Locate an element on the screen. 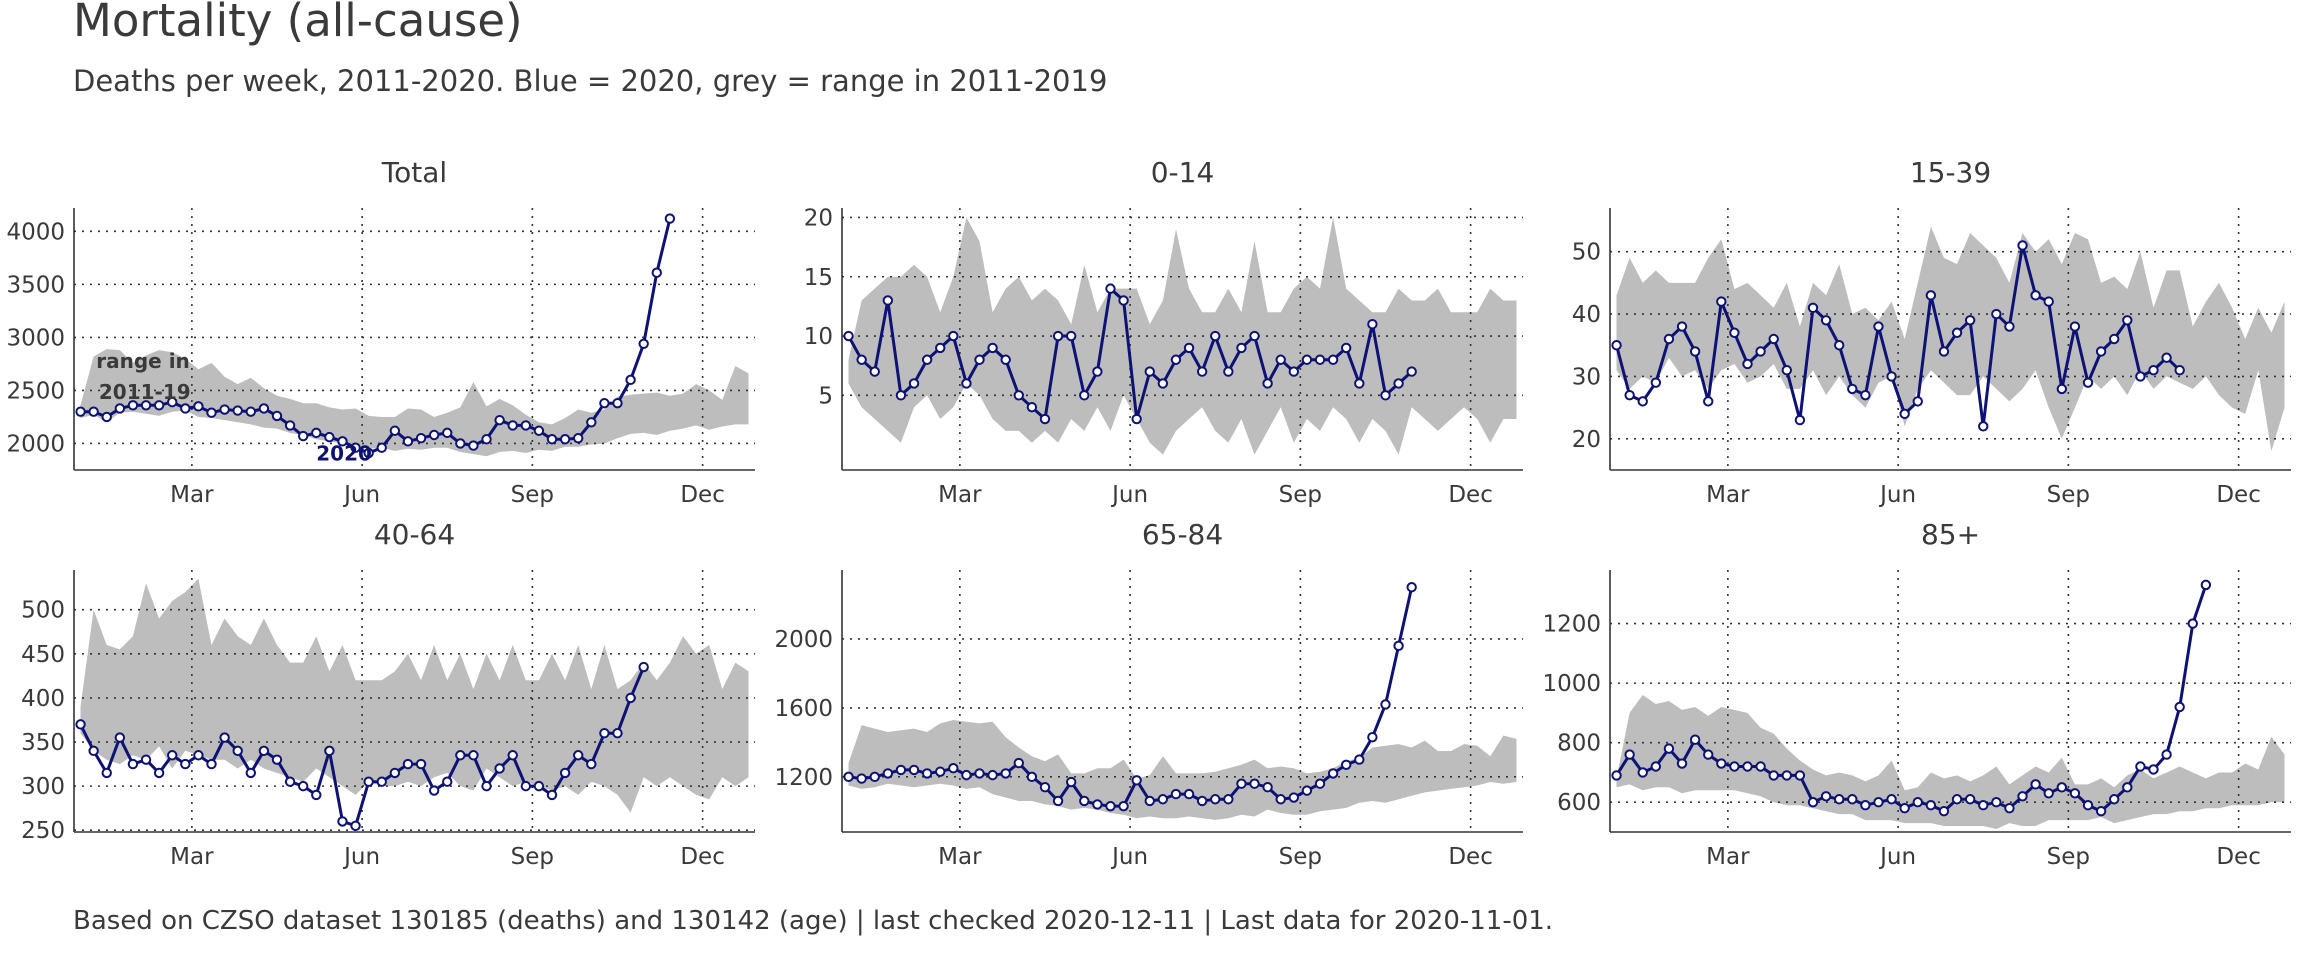 This screenshot has width=2304, height=960. x-tick-label: Sep is located at coordinates (532, 857).